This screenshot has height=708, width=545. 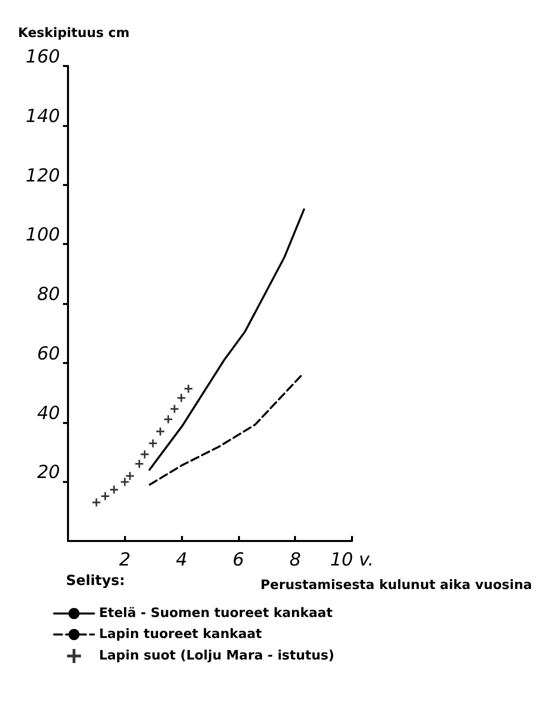 I want to click on y-tick-label: 60, so click(x=48, y=353).